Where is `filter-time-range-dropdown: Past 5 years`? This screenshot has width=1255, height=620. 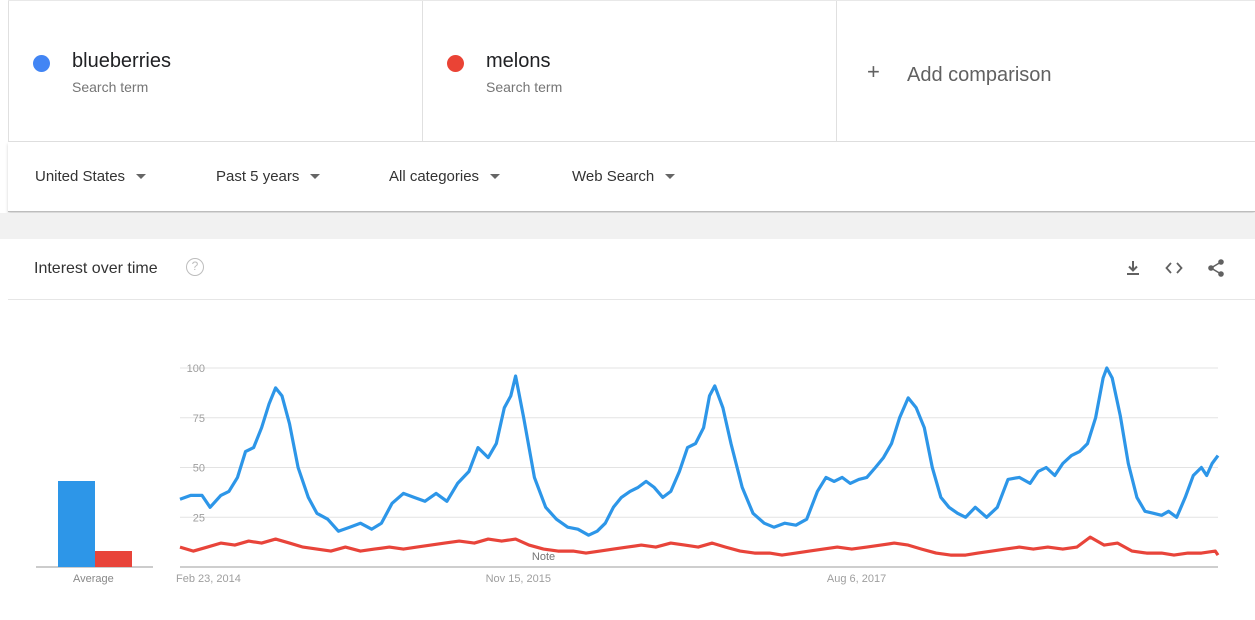 filter-time-range-dropdown: Past 5 years is located at coordinates (268, 176).